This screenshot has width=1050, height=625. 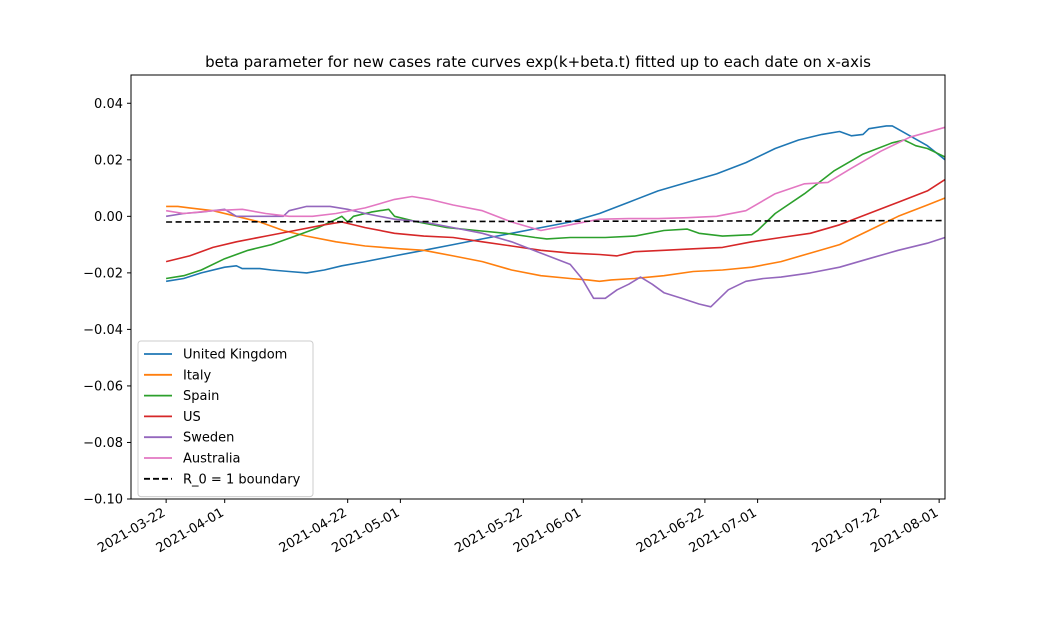 What do you see at coordinates (242, 479) in the screenshot?
I see `legend-label-r-0-1-boundary: R_0 = 1 boundary` at bounding box center [242, 479].